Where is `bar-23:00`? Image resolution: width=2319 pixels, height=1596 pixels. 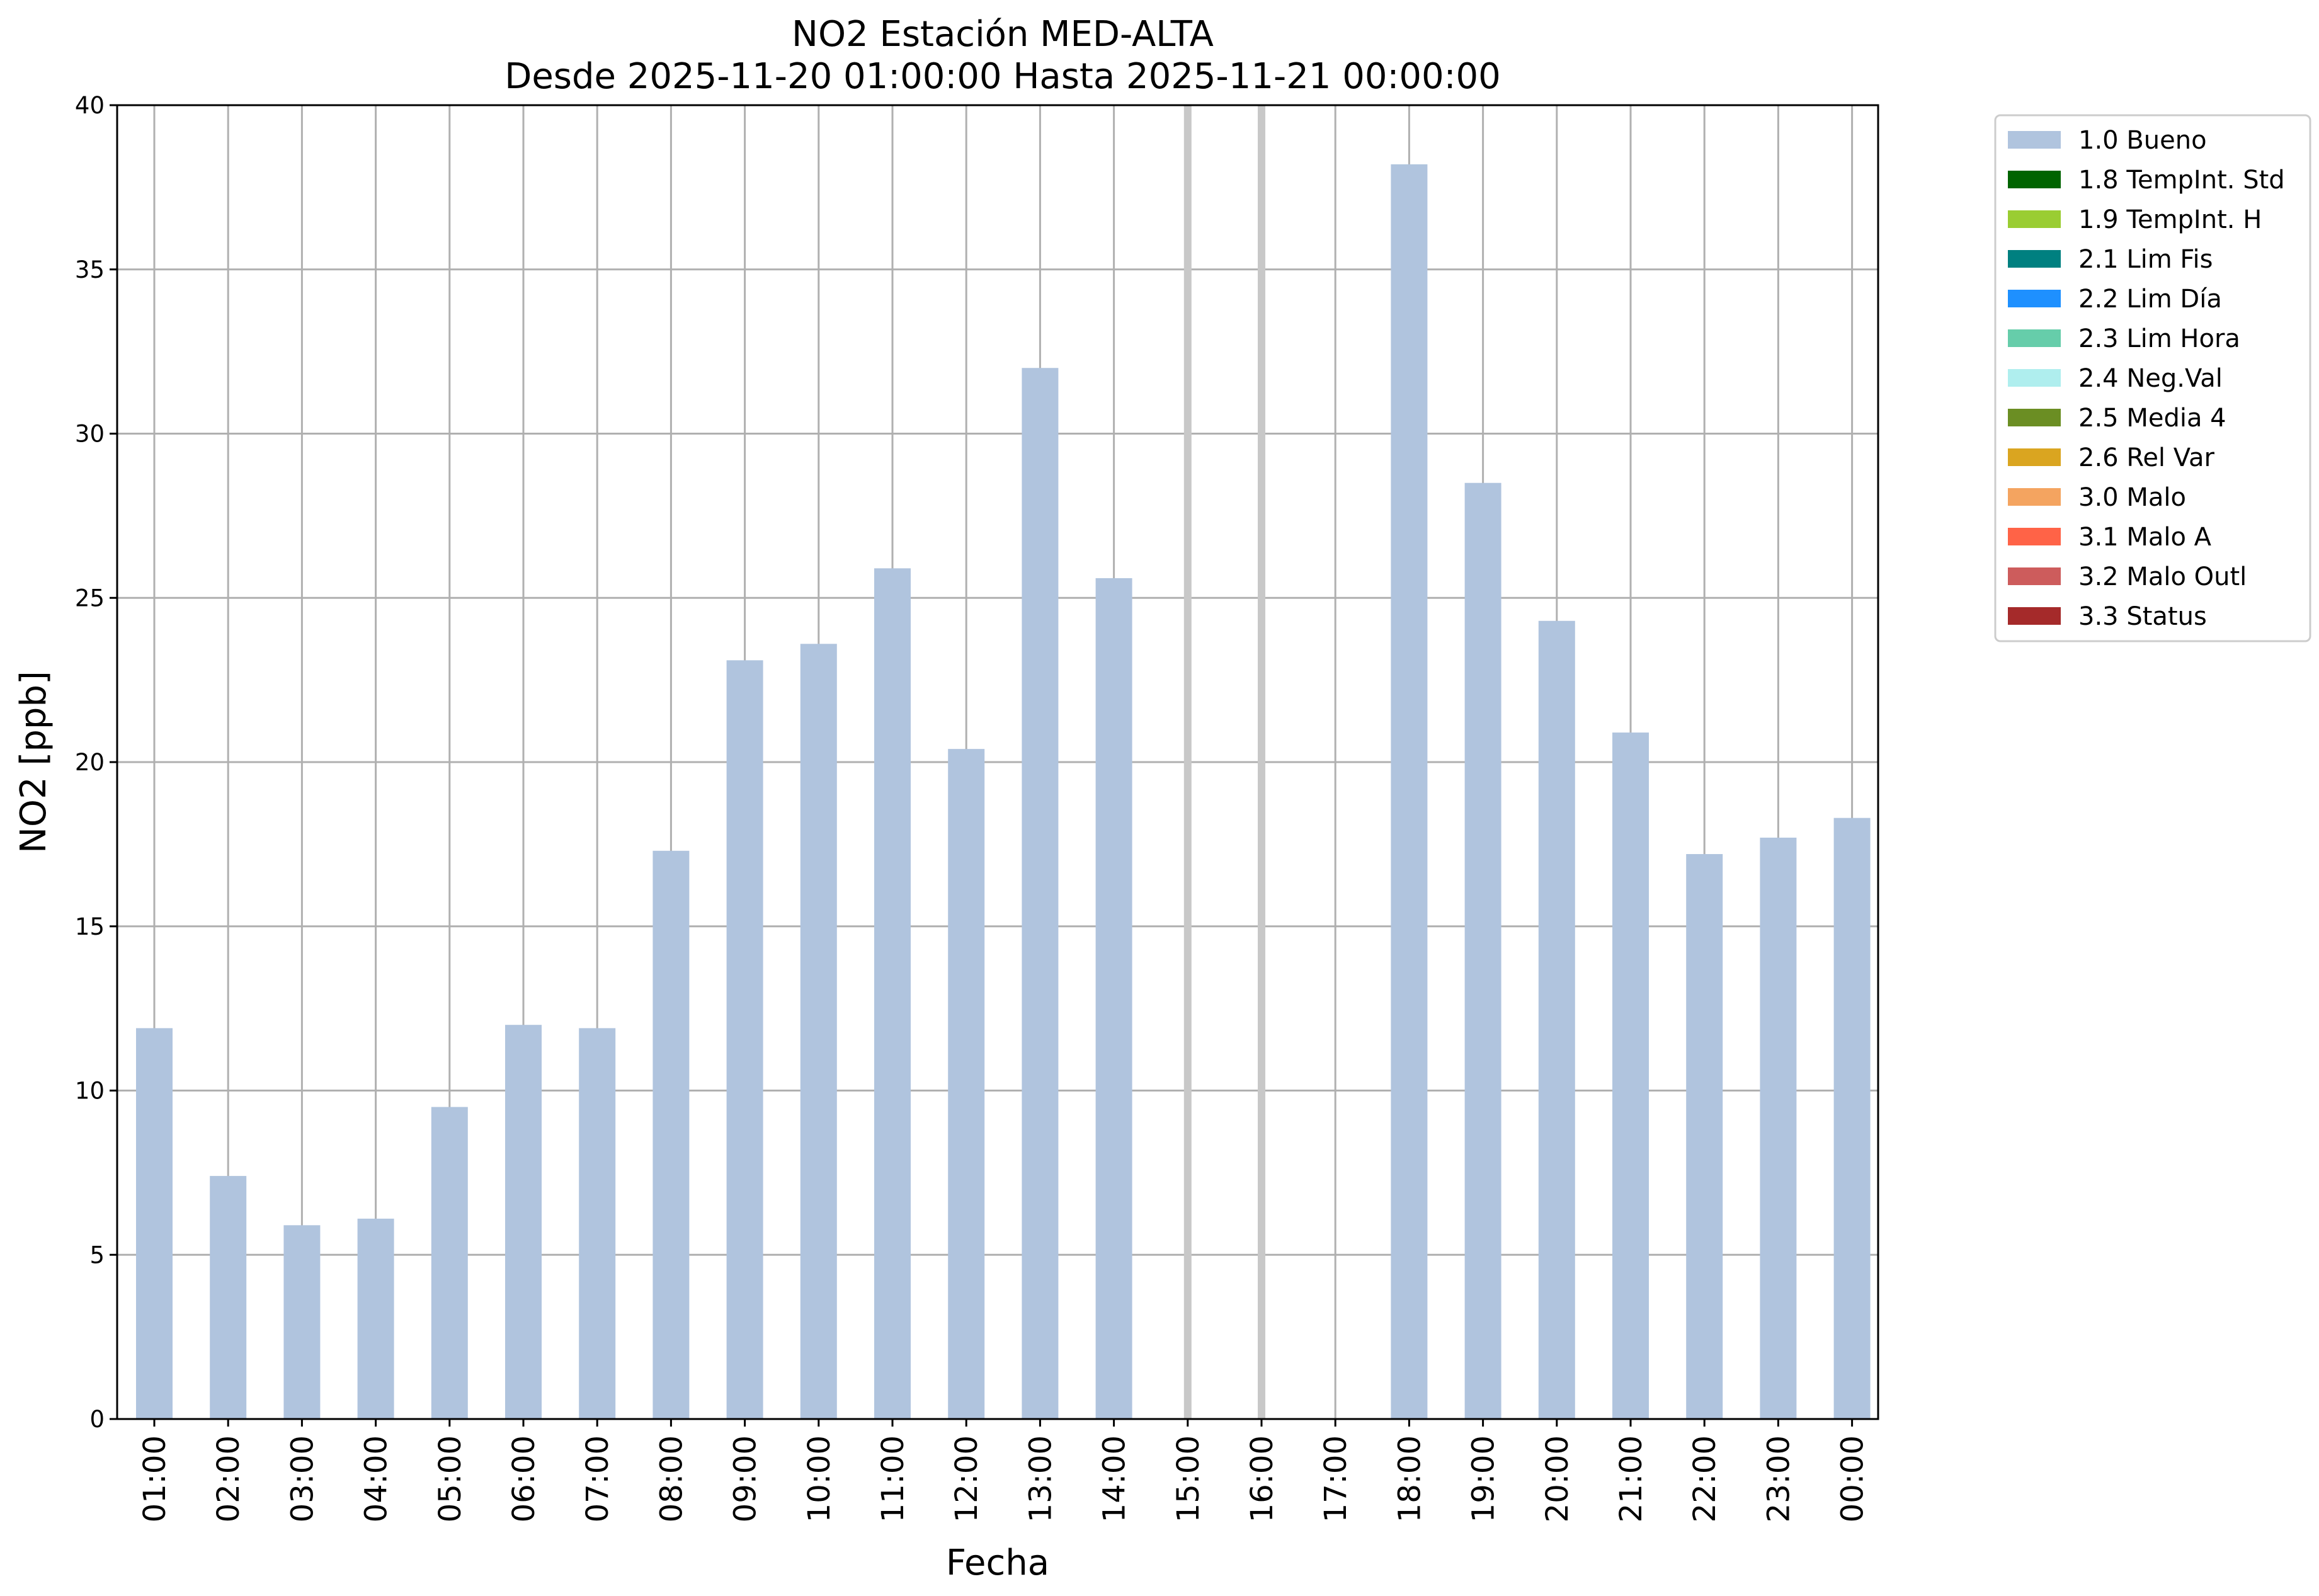
bar-23:00 is located at coordinates (1778, 1128).